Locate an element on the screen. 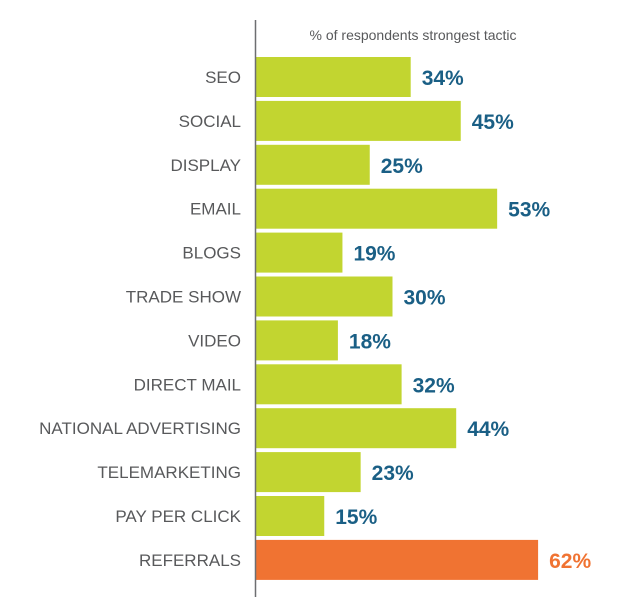 This screenshot has width=621, height=606. value-label-seo: 34% is located at coordinates (443, 78).